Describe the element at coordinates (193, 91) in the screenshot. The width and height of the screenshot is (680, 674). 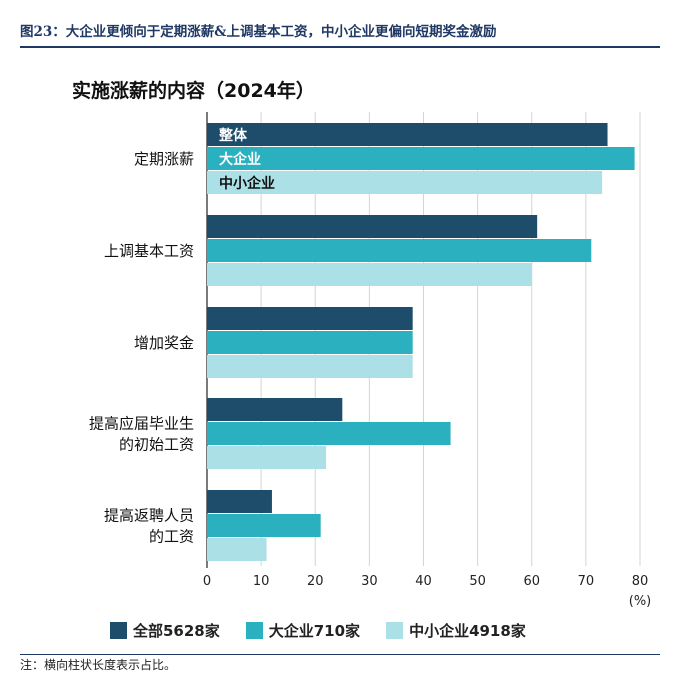
I see `chart-title: 实施涨薪的内容（2024年）` at that location.